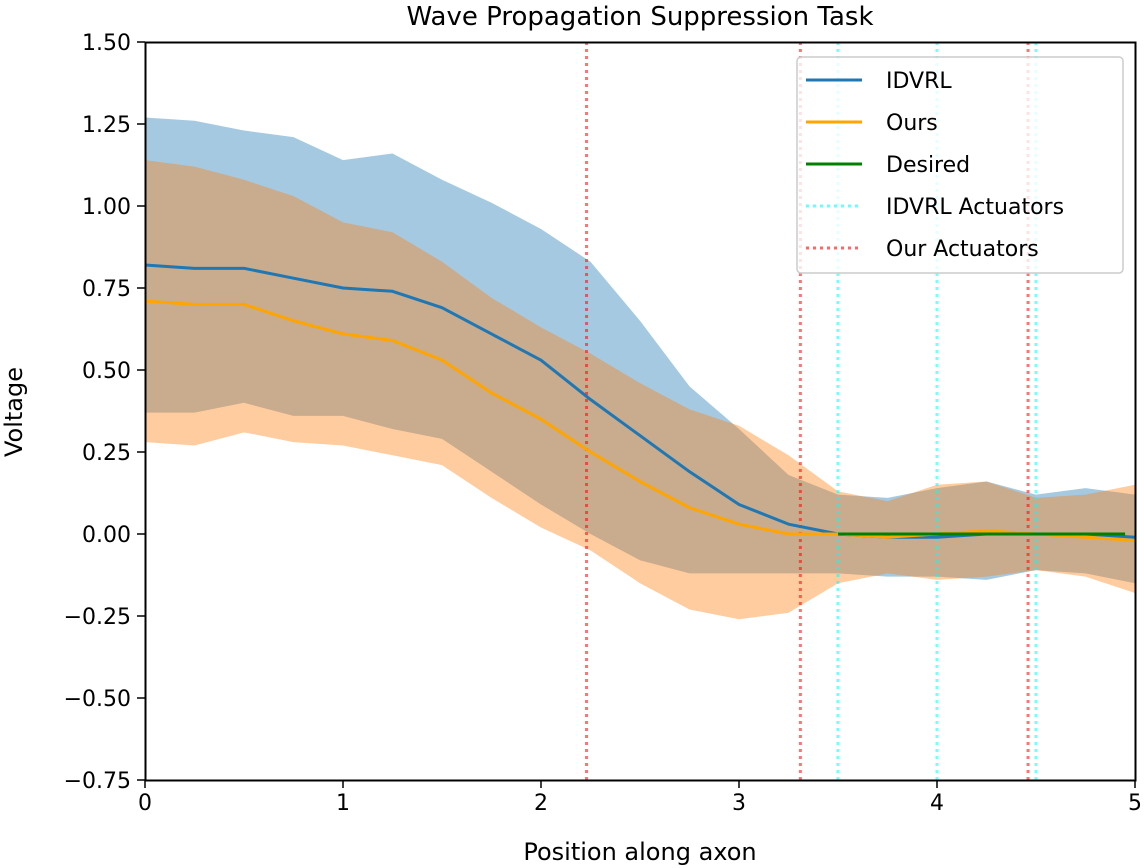  I want to click on x-tick-label: 4, so click(937, 803).